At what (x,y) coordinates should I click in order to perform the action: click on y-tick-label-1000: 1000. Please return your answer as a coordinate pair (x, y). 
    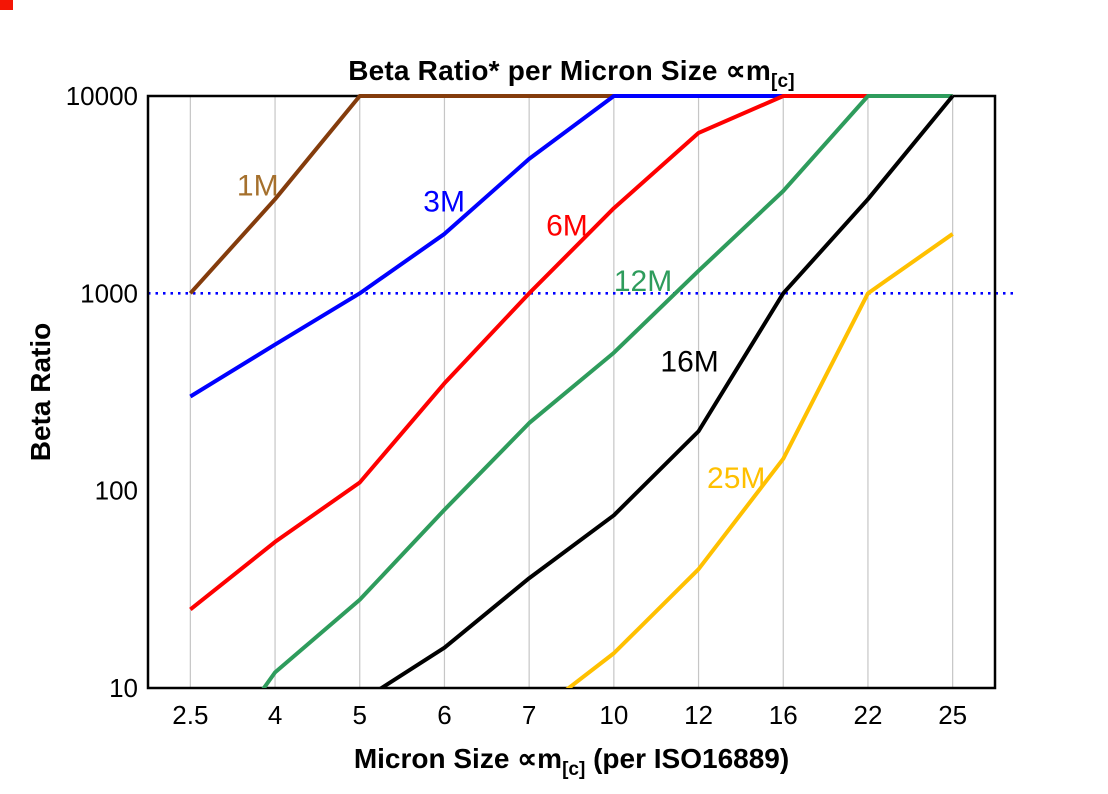
    Looking at the image, I should click on (109, 293).